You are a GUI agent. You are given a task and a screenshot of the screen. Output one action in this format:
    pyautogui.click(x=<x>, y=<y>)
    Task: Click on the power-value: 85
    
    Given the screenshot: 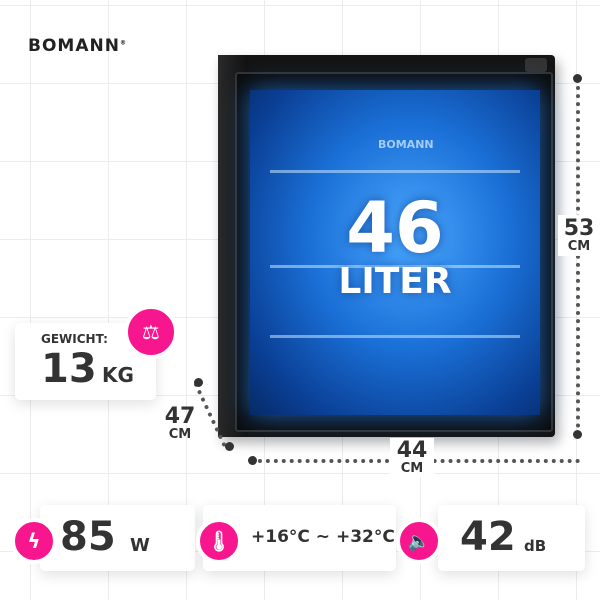 What is the action you would take?
    pyautogui.click(x=88, y=537)
    